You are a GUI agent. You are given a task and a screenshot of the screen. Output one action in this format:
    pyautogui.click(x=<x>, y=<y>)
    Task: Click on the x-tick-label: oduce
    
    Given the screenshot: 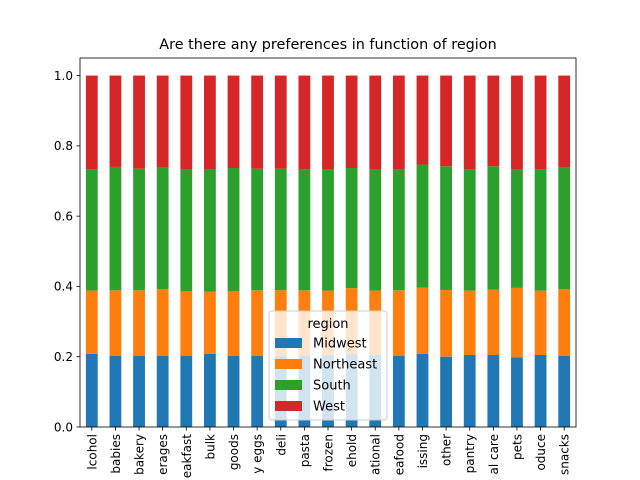 What is the action you would take?
    pyautogui.click(x=541, y=452)
    